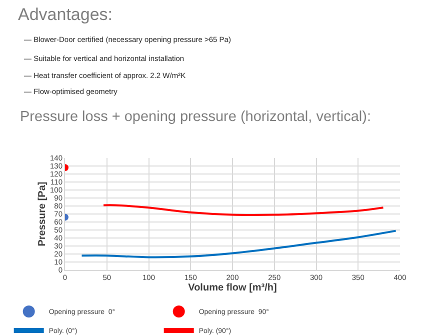 The height and width of the screenshot is (336, 442). Describe the element at coordinates (42, 214) in the screenshot. I see `y-axis-title: Pressure [Pa]` at that location.